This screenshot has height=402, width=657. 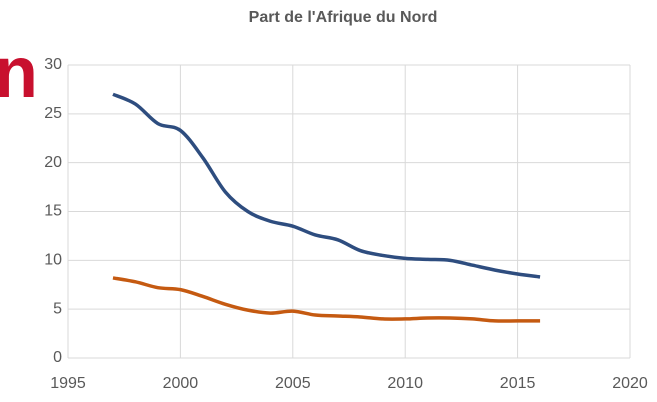 What do you see at coordinates (181, 383) in the screenshot?
I see `x-tick-label: 2000` at bounding box center [181, 383].